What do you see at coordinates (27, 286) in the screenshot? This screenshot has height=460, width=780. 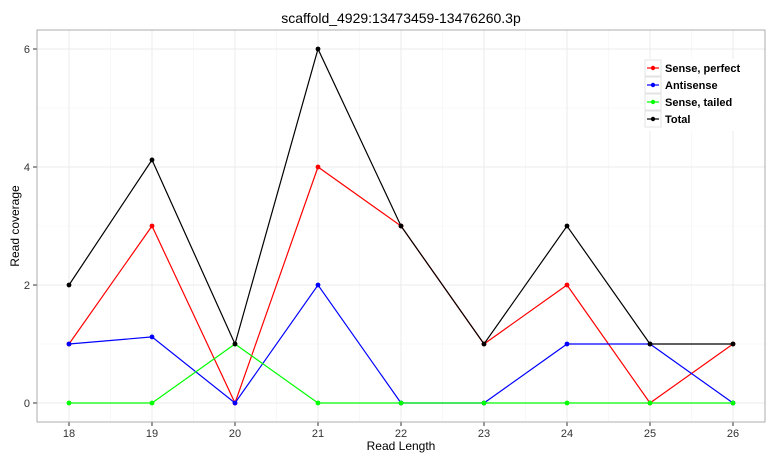 I see `y-tick-label: 2` at bounding box center [27, 286].